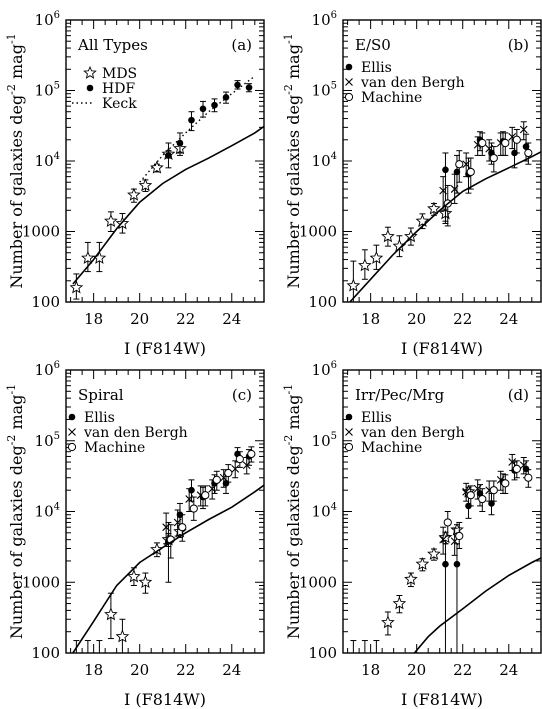 This screenshot has height=709, width=542. What do you see at coordinates (118, 89) in the screenshot?
I see `legend-label: HDF` at bounding box center [118, 89].